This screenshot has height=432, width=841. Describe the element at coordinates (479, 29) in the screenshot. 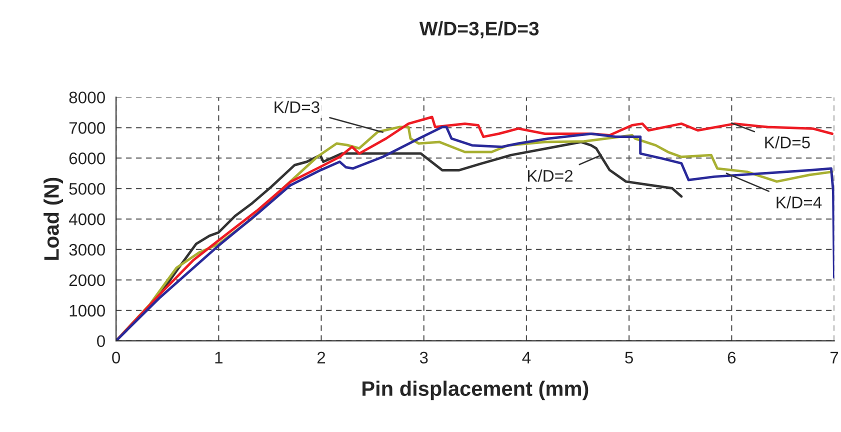

I see `chart-title: W/D=3,E/D=3` at that location.